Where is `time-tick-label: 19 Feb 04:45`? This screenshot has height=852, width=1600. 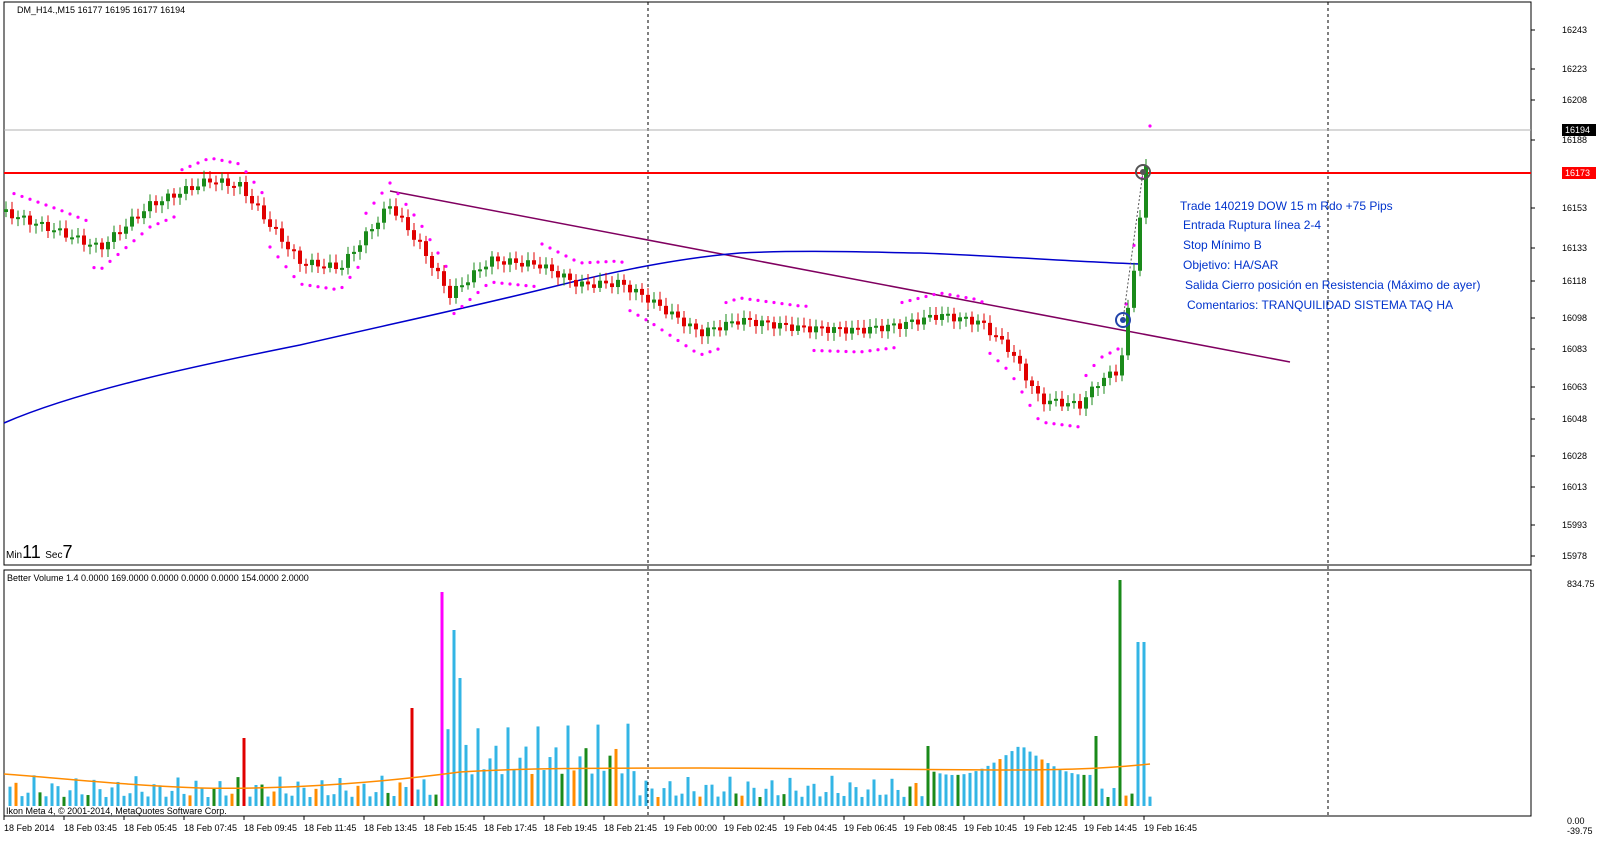
time-tick-label: 19 Feb 04:45 is located at coordinates (810, 828).